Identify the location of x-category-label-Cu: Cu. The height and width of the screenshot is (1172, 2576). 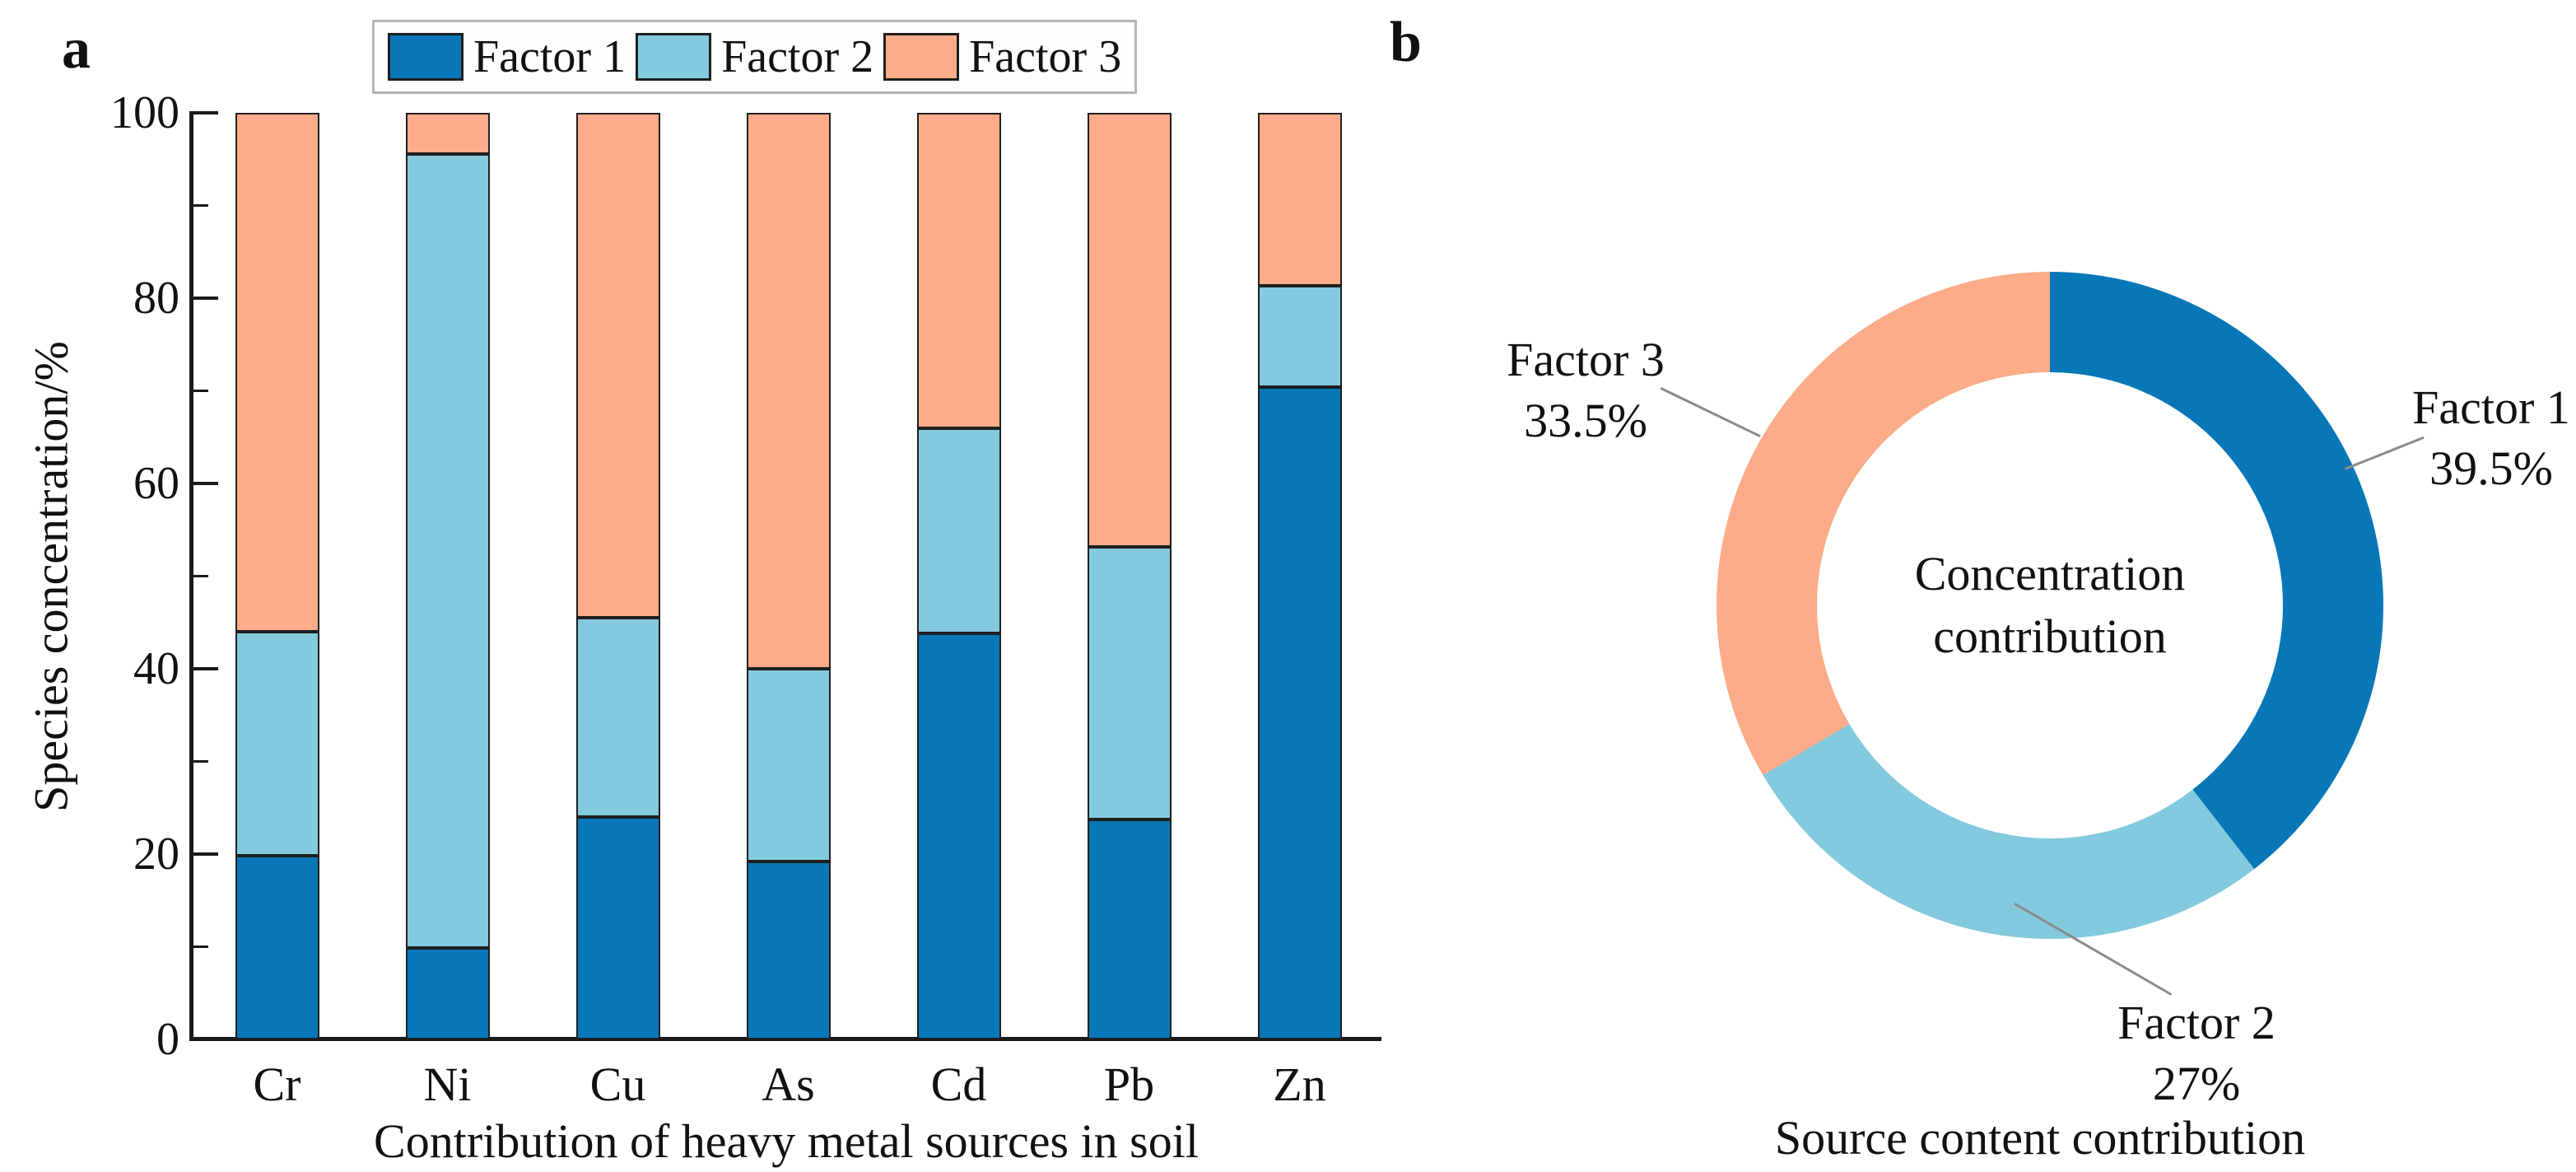
(617, 1084).